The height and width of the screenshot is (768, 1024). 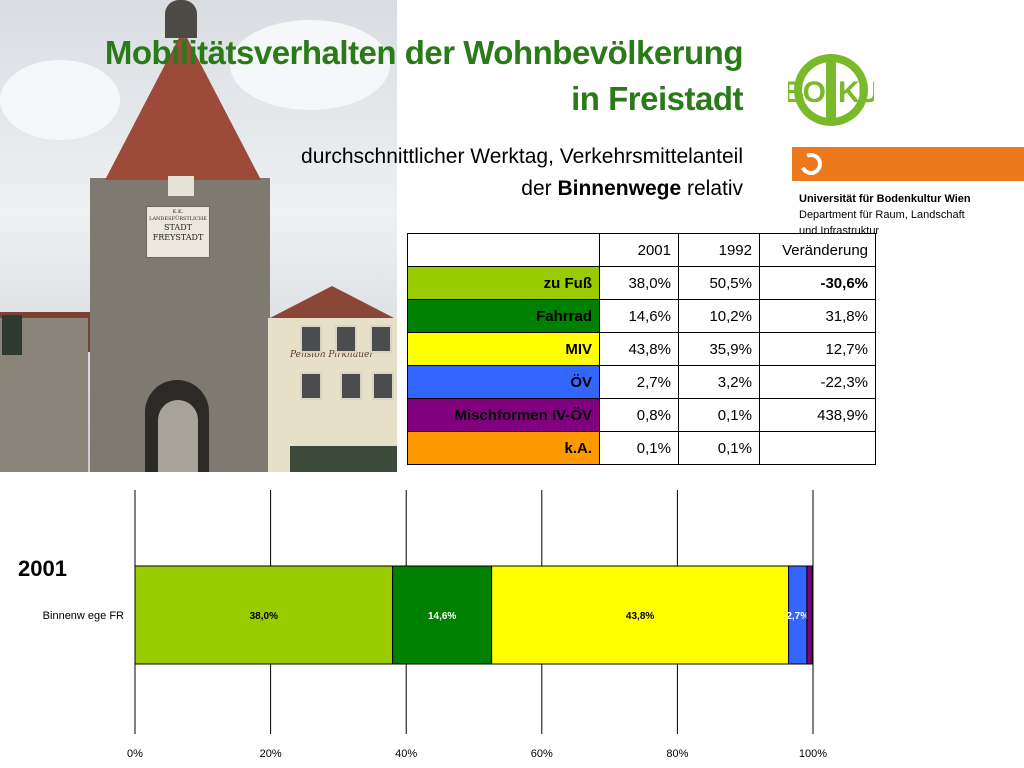 What do you see at coordinates (831, 90) in the screenshot?
I see `boku-logo: BO KU` at bounding box center [831, 90].